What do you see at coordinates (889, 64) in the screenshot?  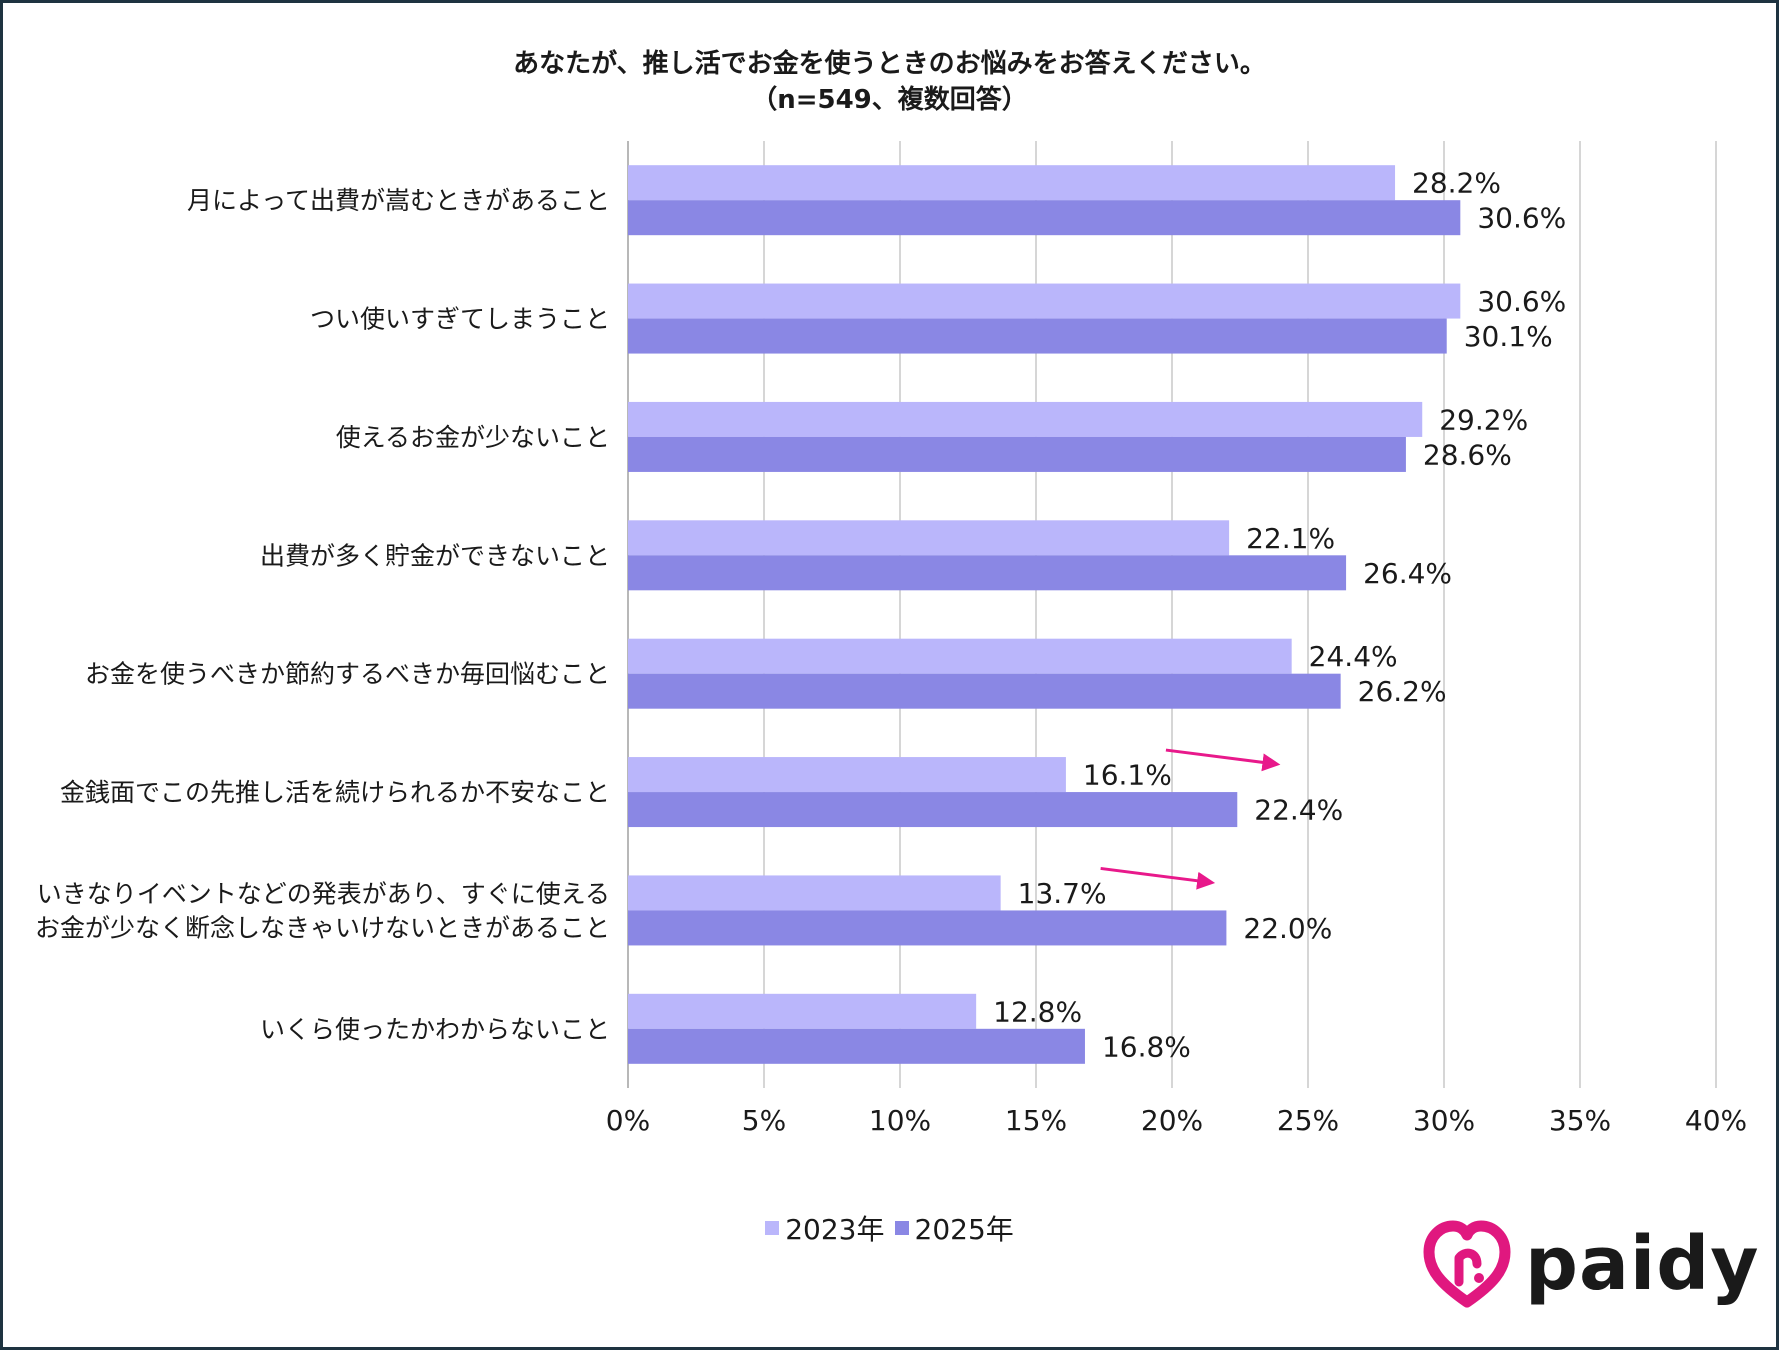 I see `chart-title: あなたが、推し活でお金を使うときのお悩みをお答えください。` at bounding box center [889, 64].